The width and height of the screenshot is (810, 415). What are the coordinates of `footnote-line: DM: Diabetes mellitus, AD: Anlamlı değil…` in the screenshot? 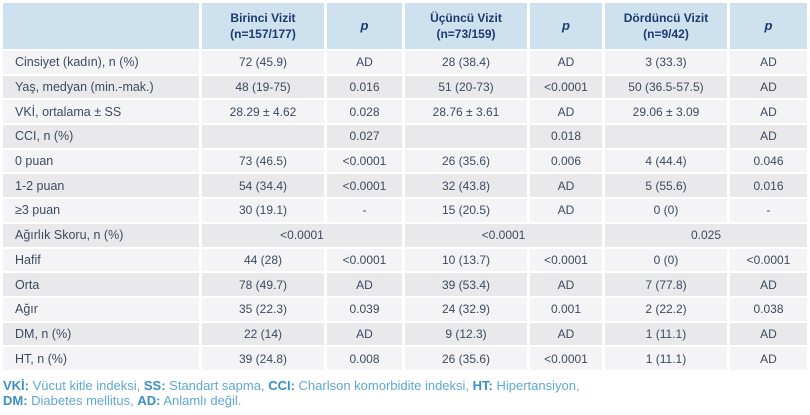 It's located at (405, 401).